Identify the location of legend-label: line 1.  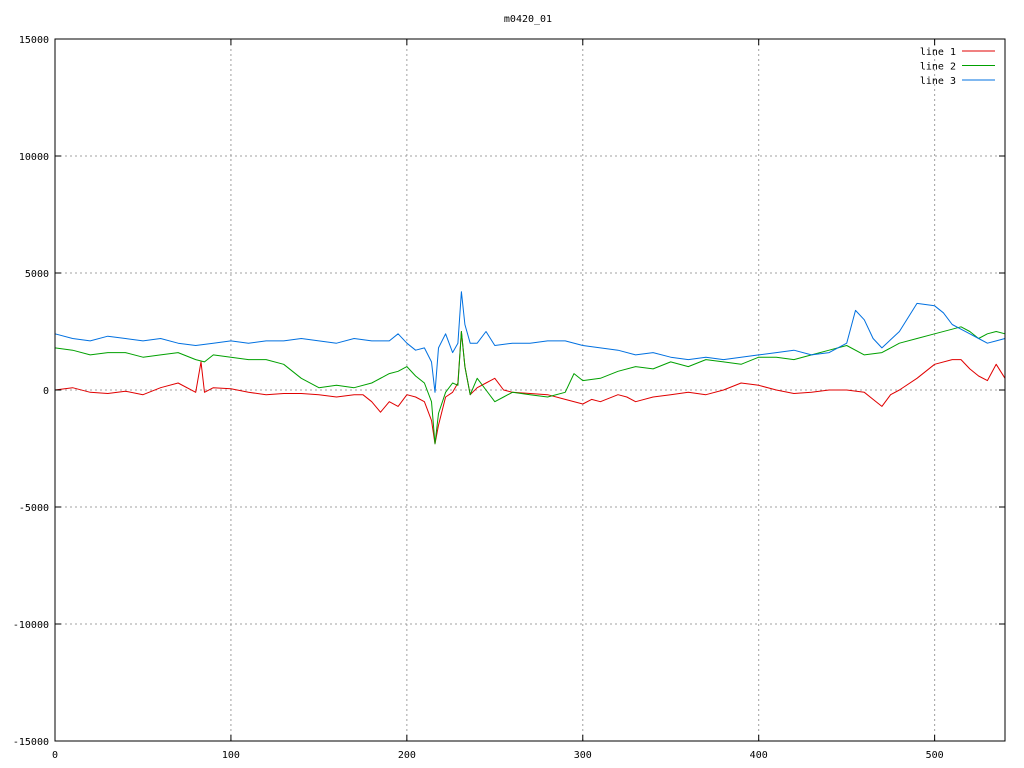
(938, 52).